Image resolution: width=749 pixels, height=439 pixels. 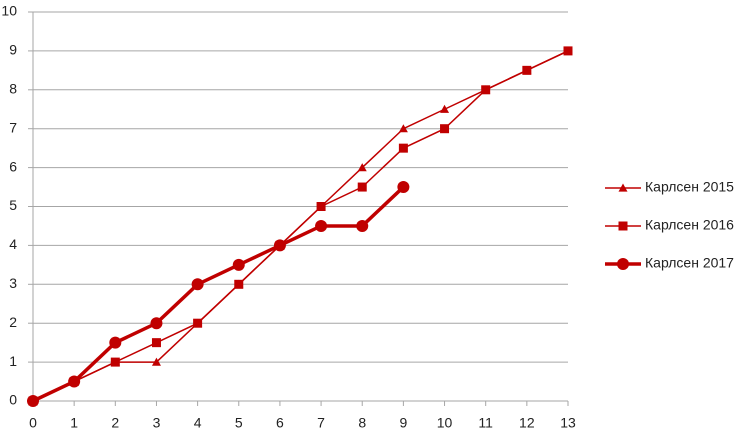 I want to click on x-tick-label: 7, so click(x=321, y=423).